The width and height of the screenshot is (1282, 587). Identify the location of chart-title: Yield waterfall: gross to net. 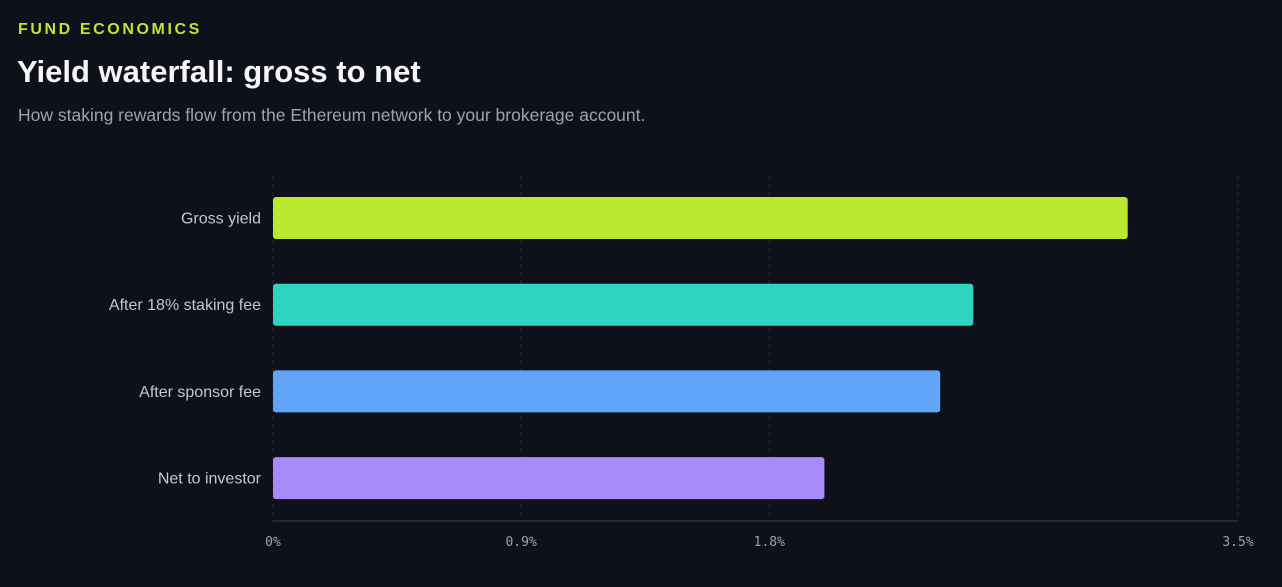
(219, 71).